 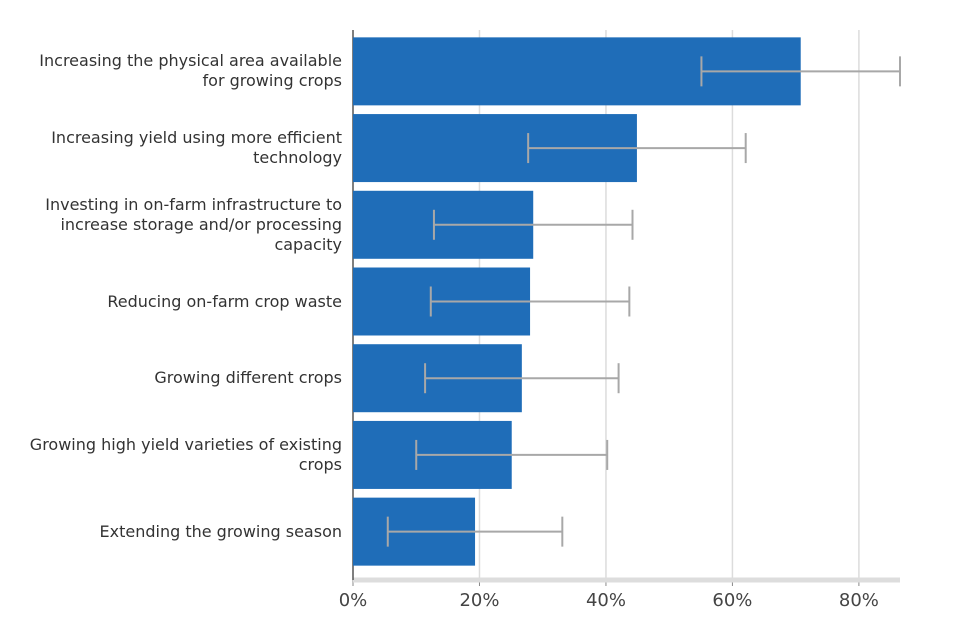 I want to click on x-tick-label: 60%, so click(x=732, y=600).